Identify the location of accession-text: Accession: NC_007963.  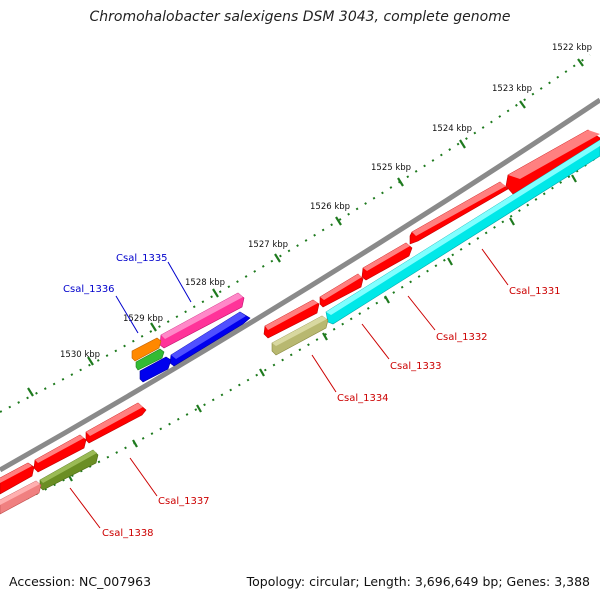
(80, 581).